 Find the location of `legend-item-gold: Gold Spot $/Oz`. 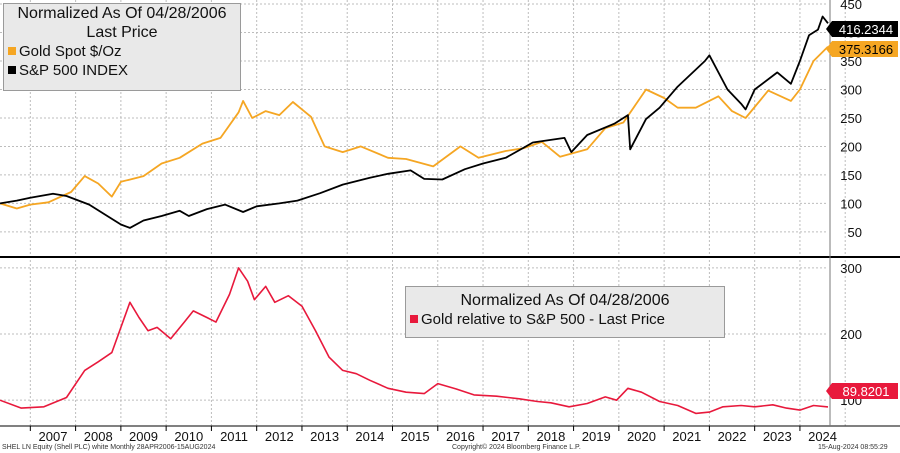

legend-item-gold: Gold Spot $/Oz is located at coordinates (122, 51).